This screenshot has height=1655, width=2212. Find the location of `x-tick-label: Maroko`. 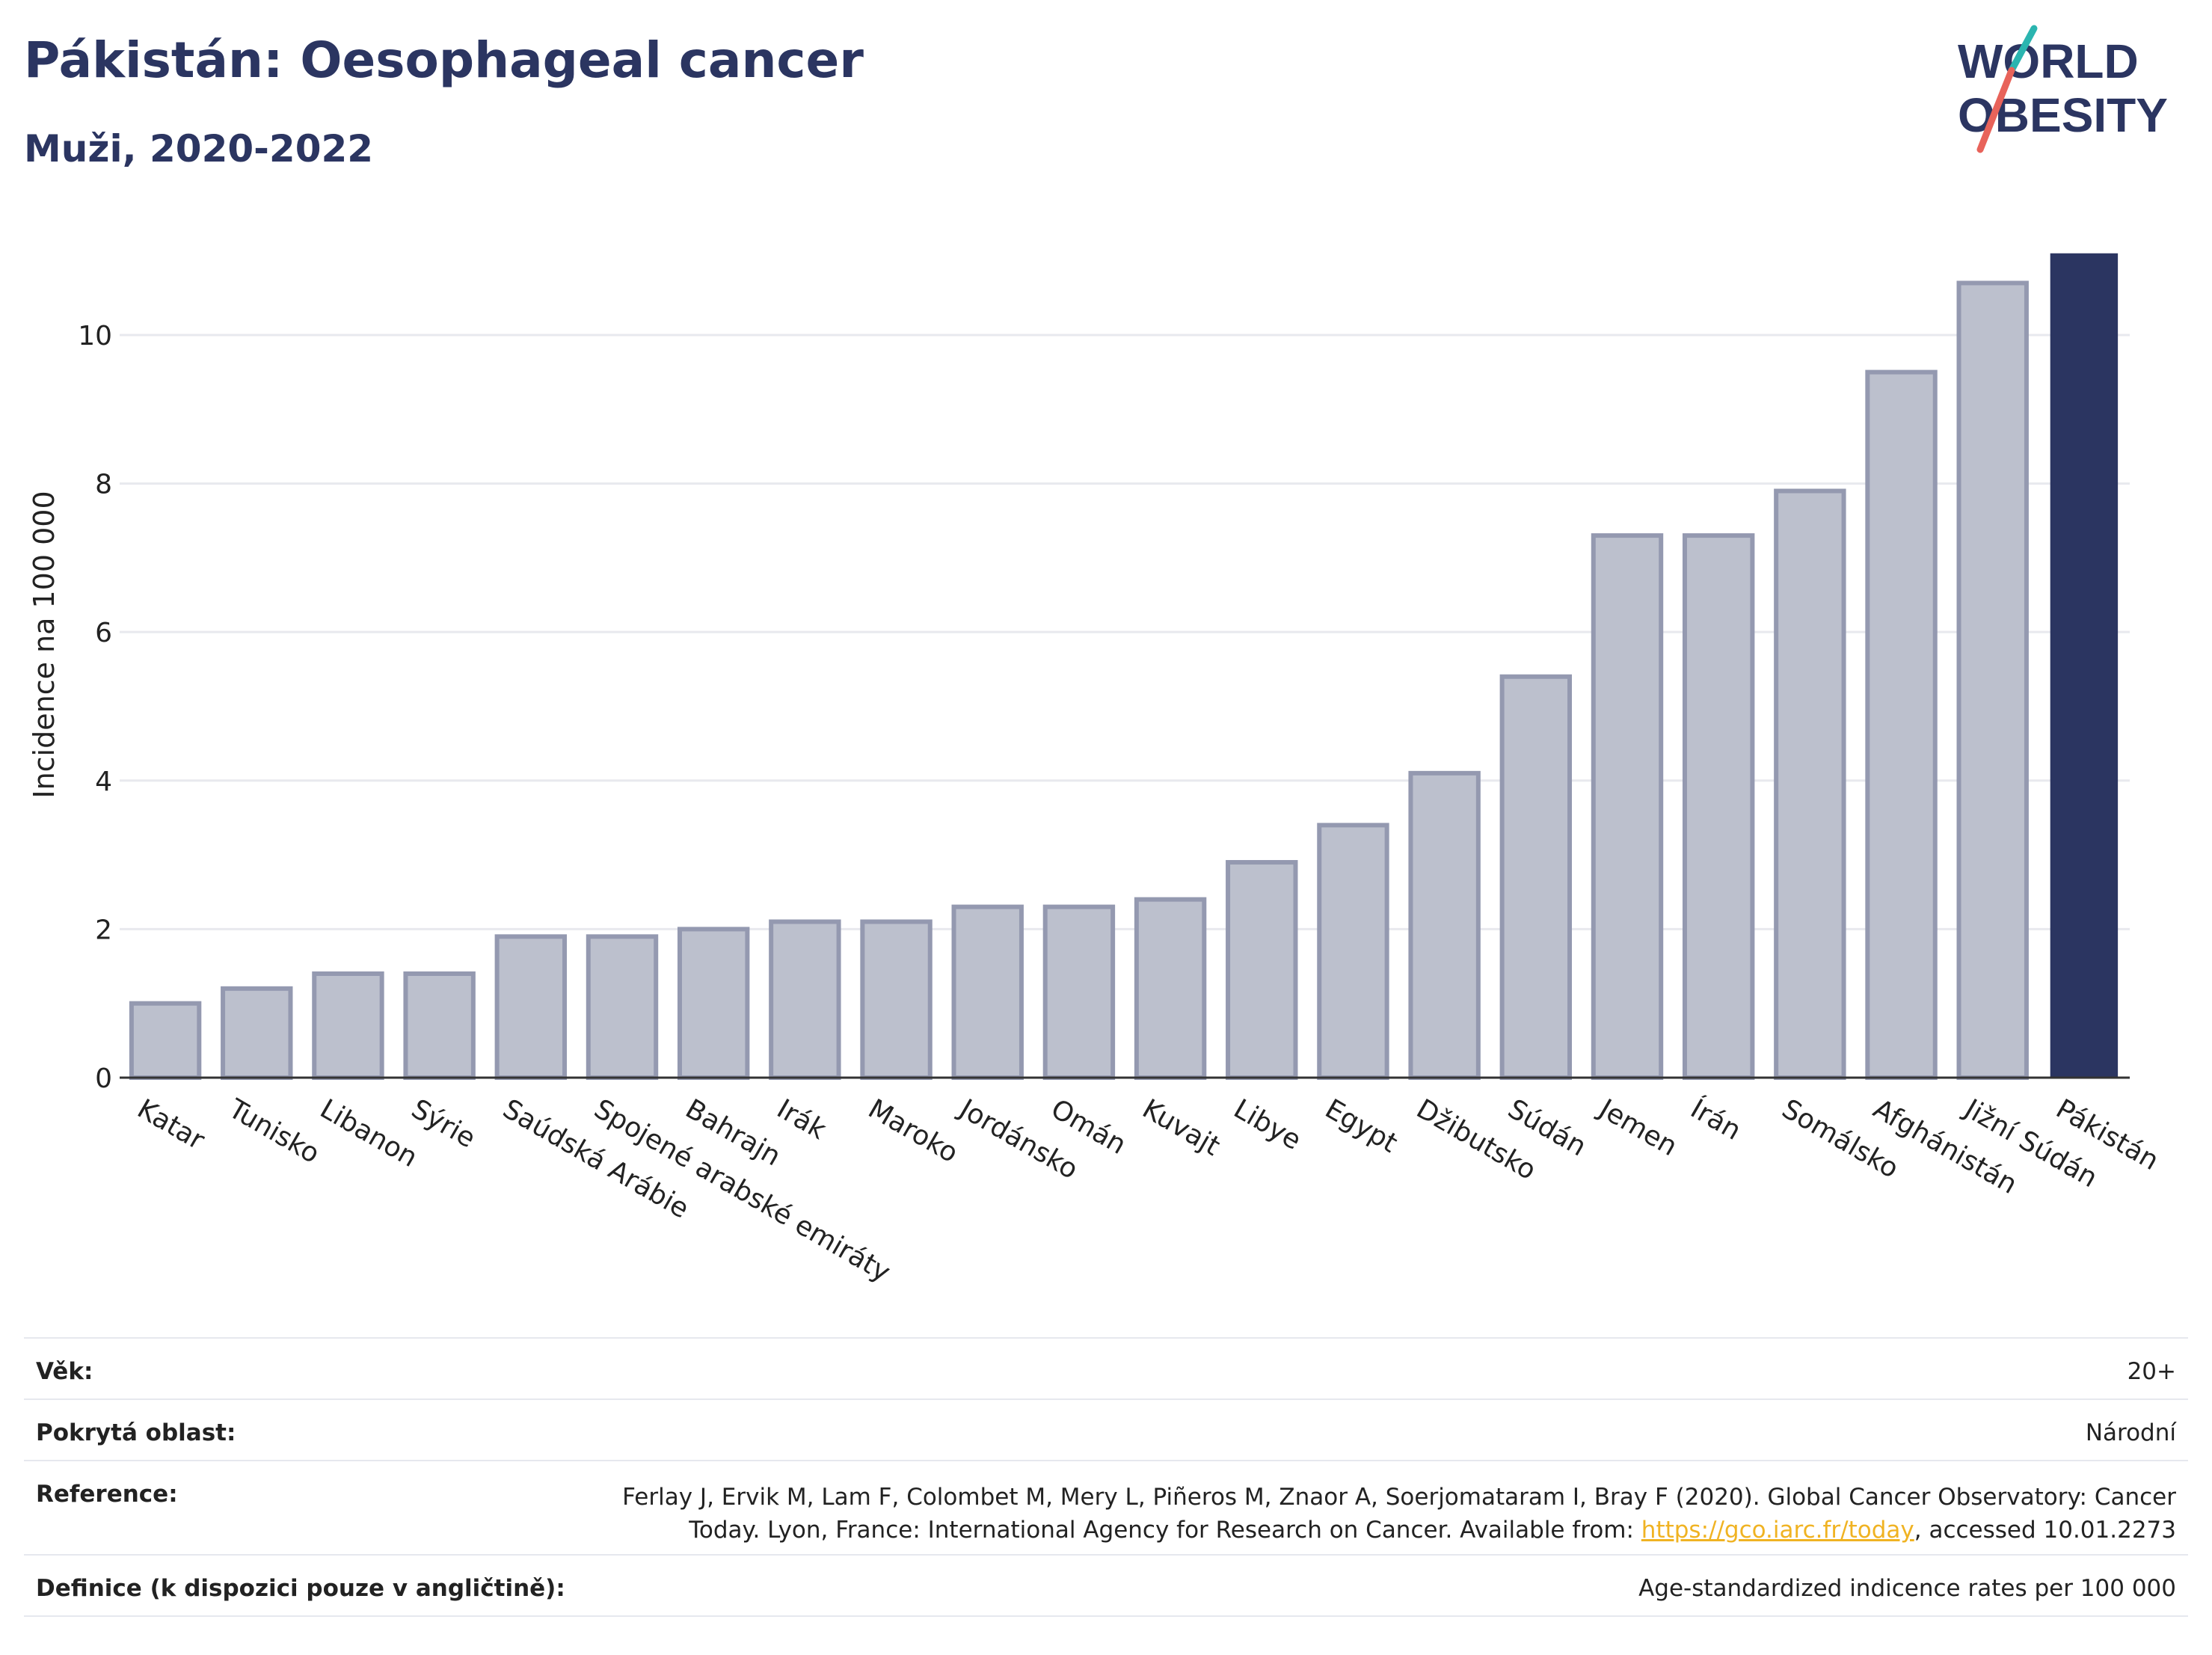

x-tick-label: Maroko is located at coordinates (913, 1131).